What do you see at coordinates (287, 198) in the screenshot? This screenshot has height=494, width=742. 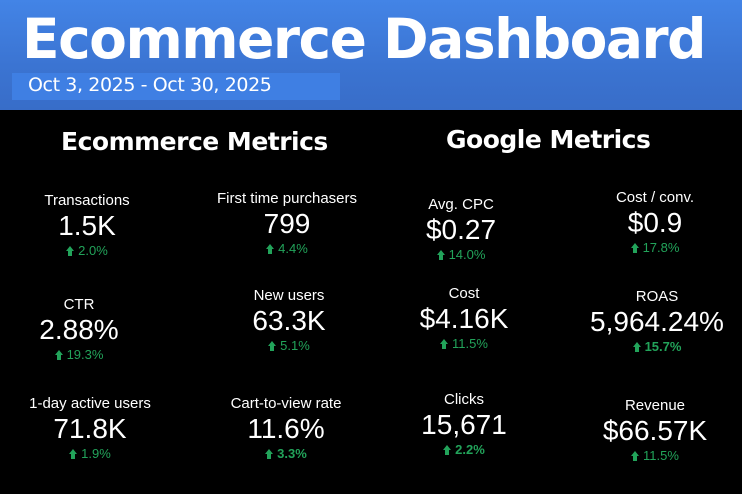 I see `metric-label: First time purchasers` at bounding box center [287, 198].